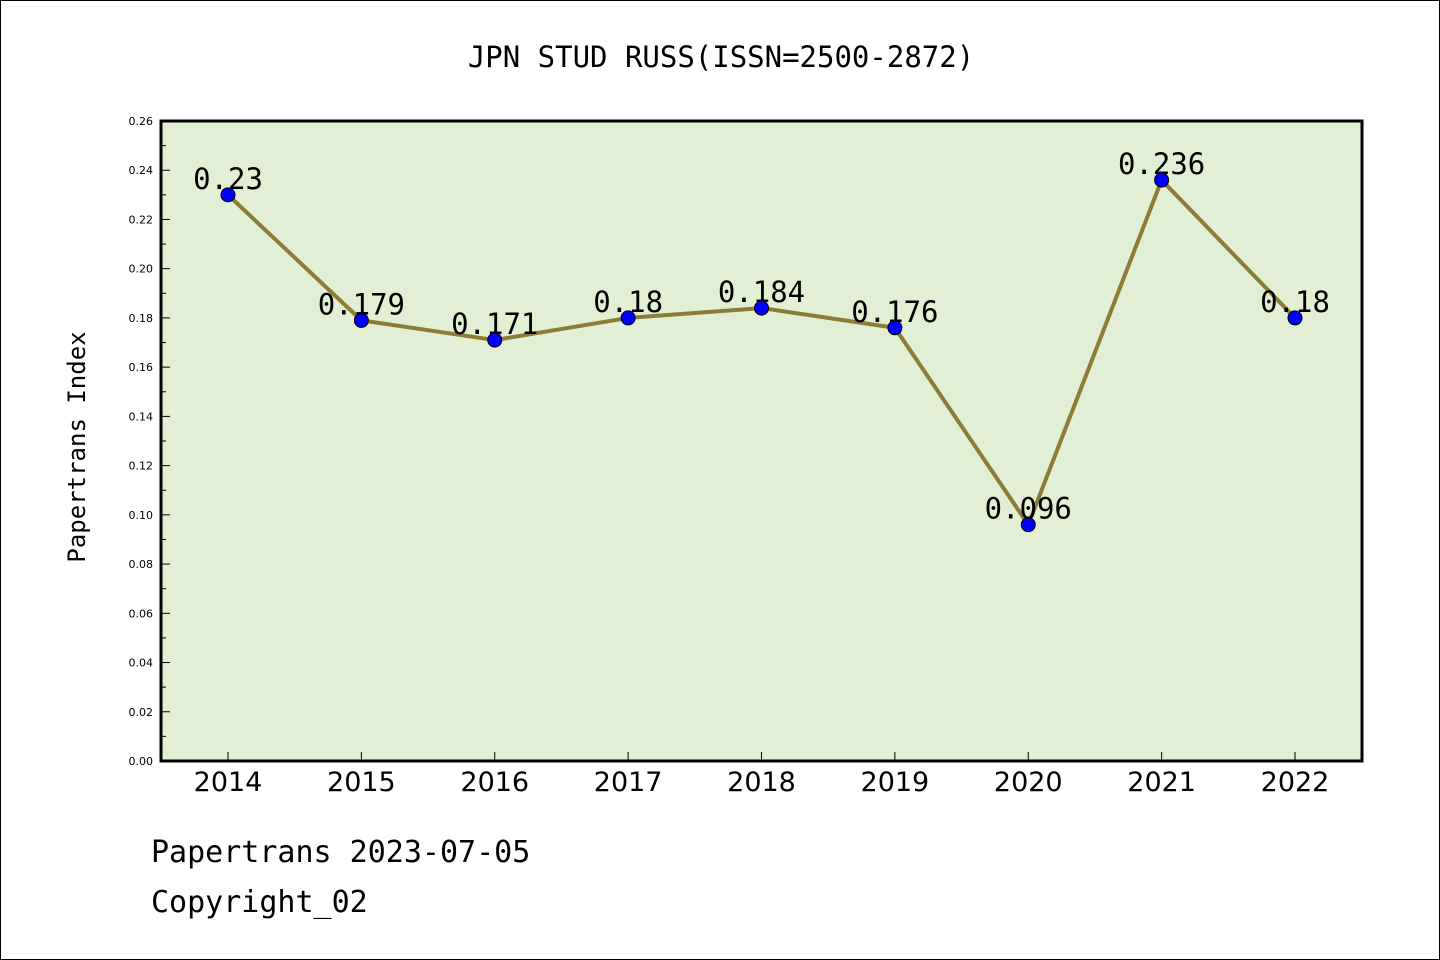 The width and height of the screenshot is (1440, 960). Describe the element at coordinates (77, 446) in the screenshot. I see `y-axis-label: Papertrans Index` at that location.